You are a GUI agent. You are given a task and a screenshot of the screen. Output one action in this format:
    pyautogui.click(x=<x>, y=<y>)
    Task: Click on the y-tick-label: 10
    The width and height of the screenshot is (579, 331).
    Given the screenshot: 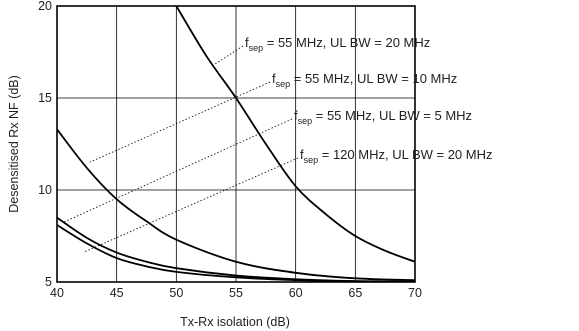 What is the action you would take?
    pyautogui.click(x=45, y=190)
    